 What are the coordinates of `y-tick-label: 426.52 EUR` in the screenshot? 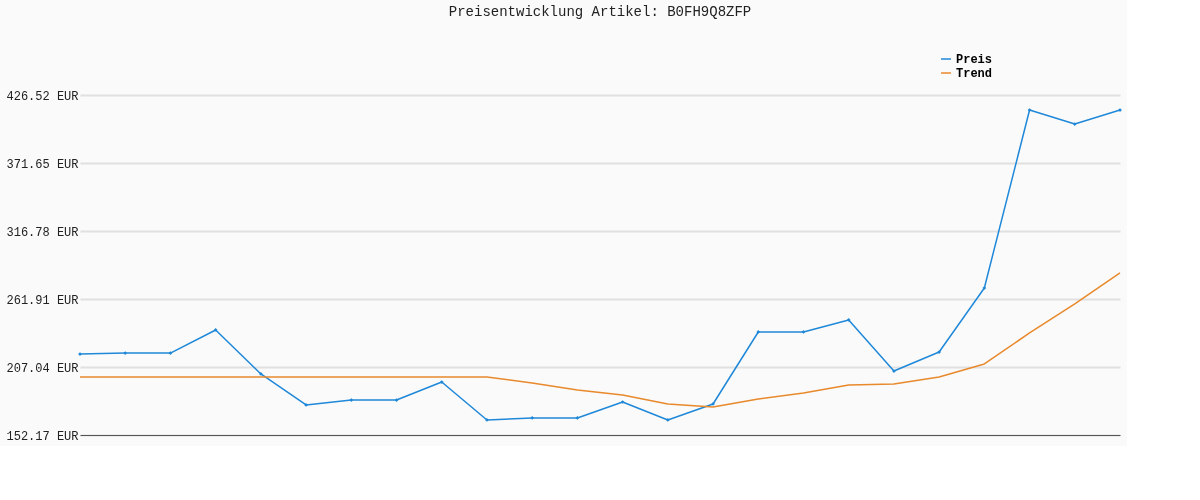 It's located at (42, 96).